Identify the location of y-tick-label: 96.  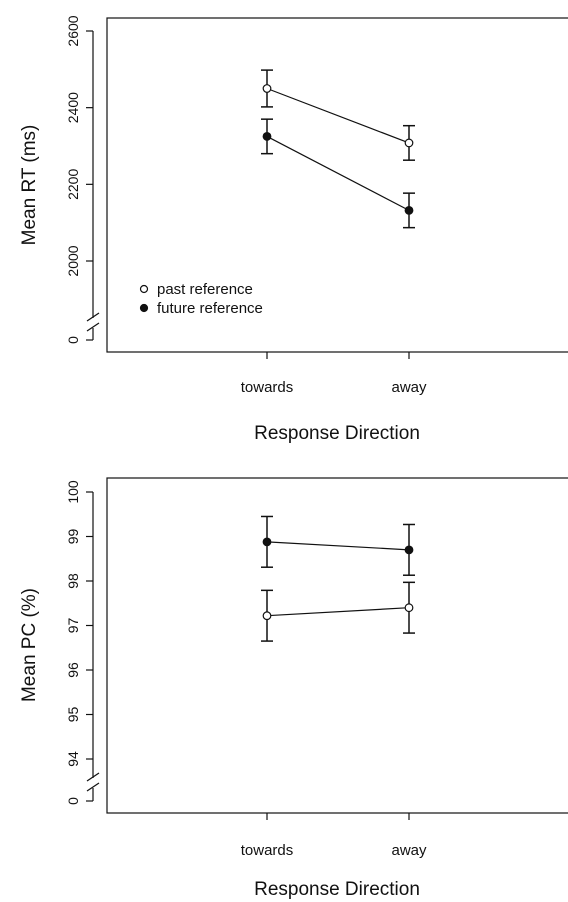
(73, 670).